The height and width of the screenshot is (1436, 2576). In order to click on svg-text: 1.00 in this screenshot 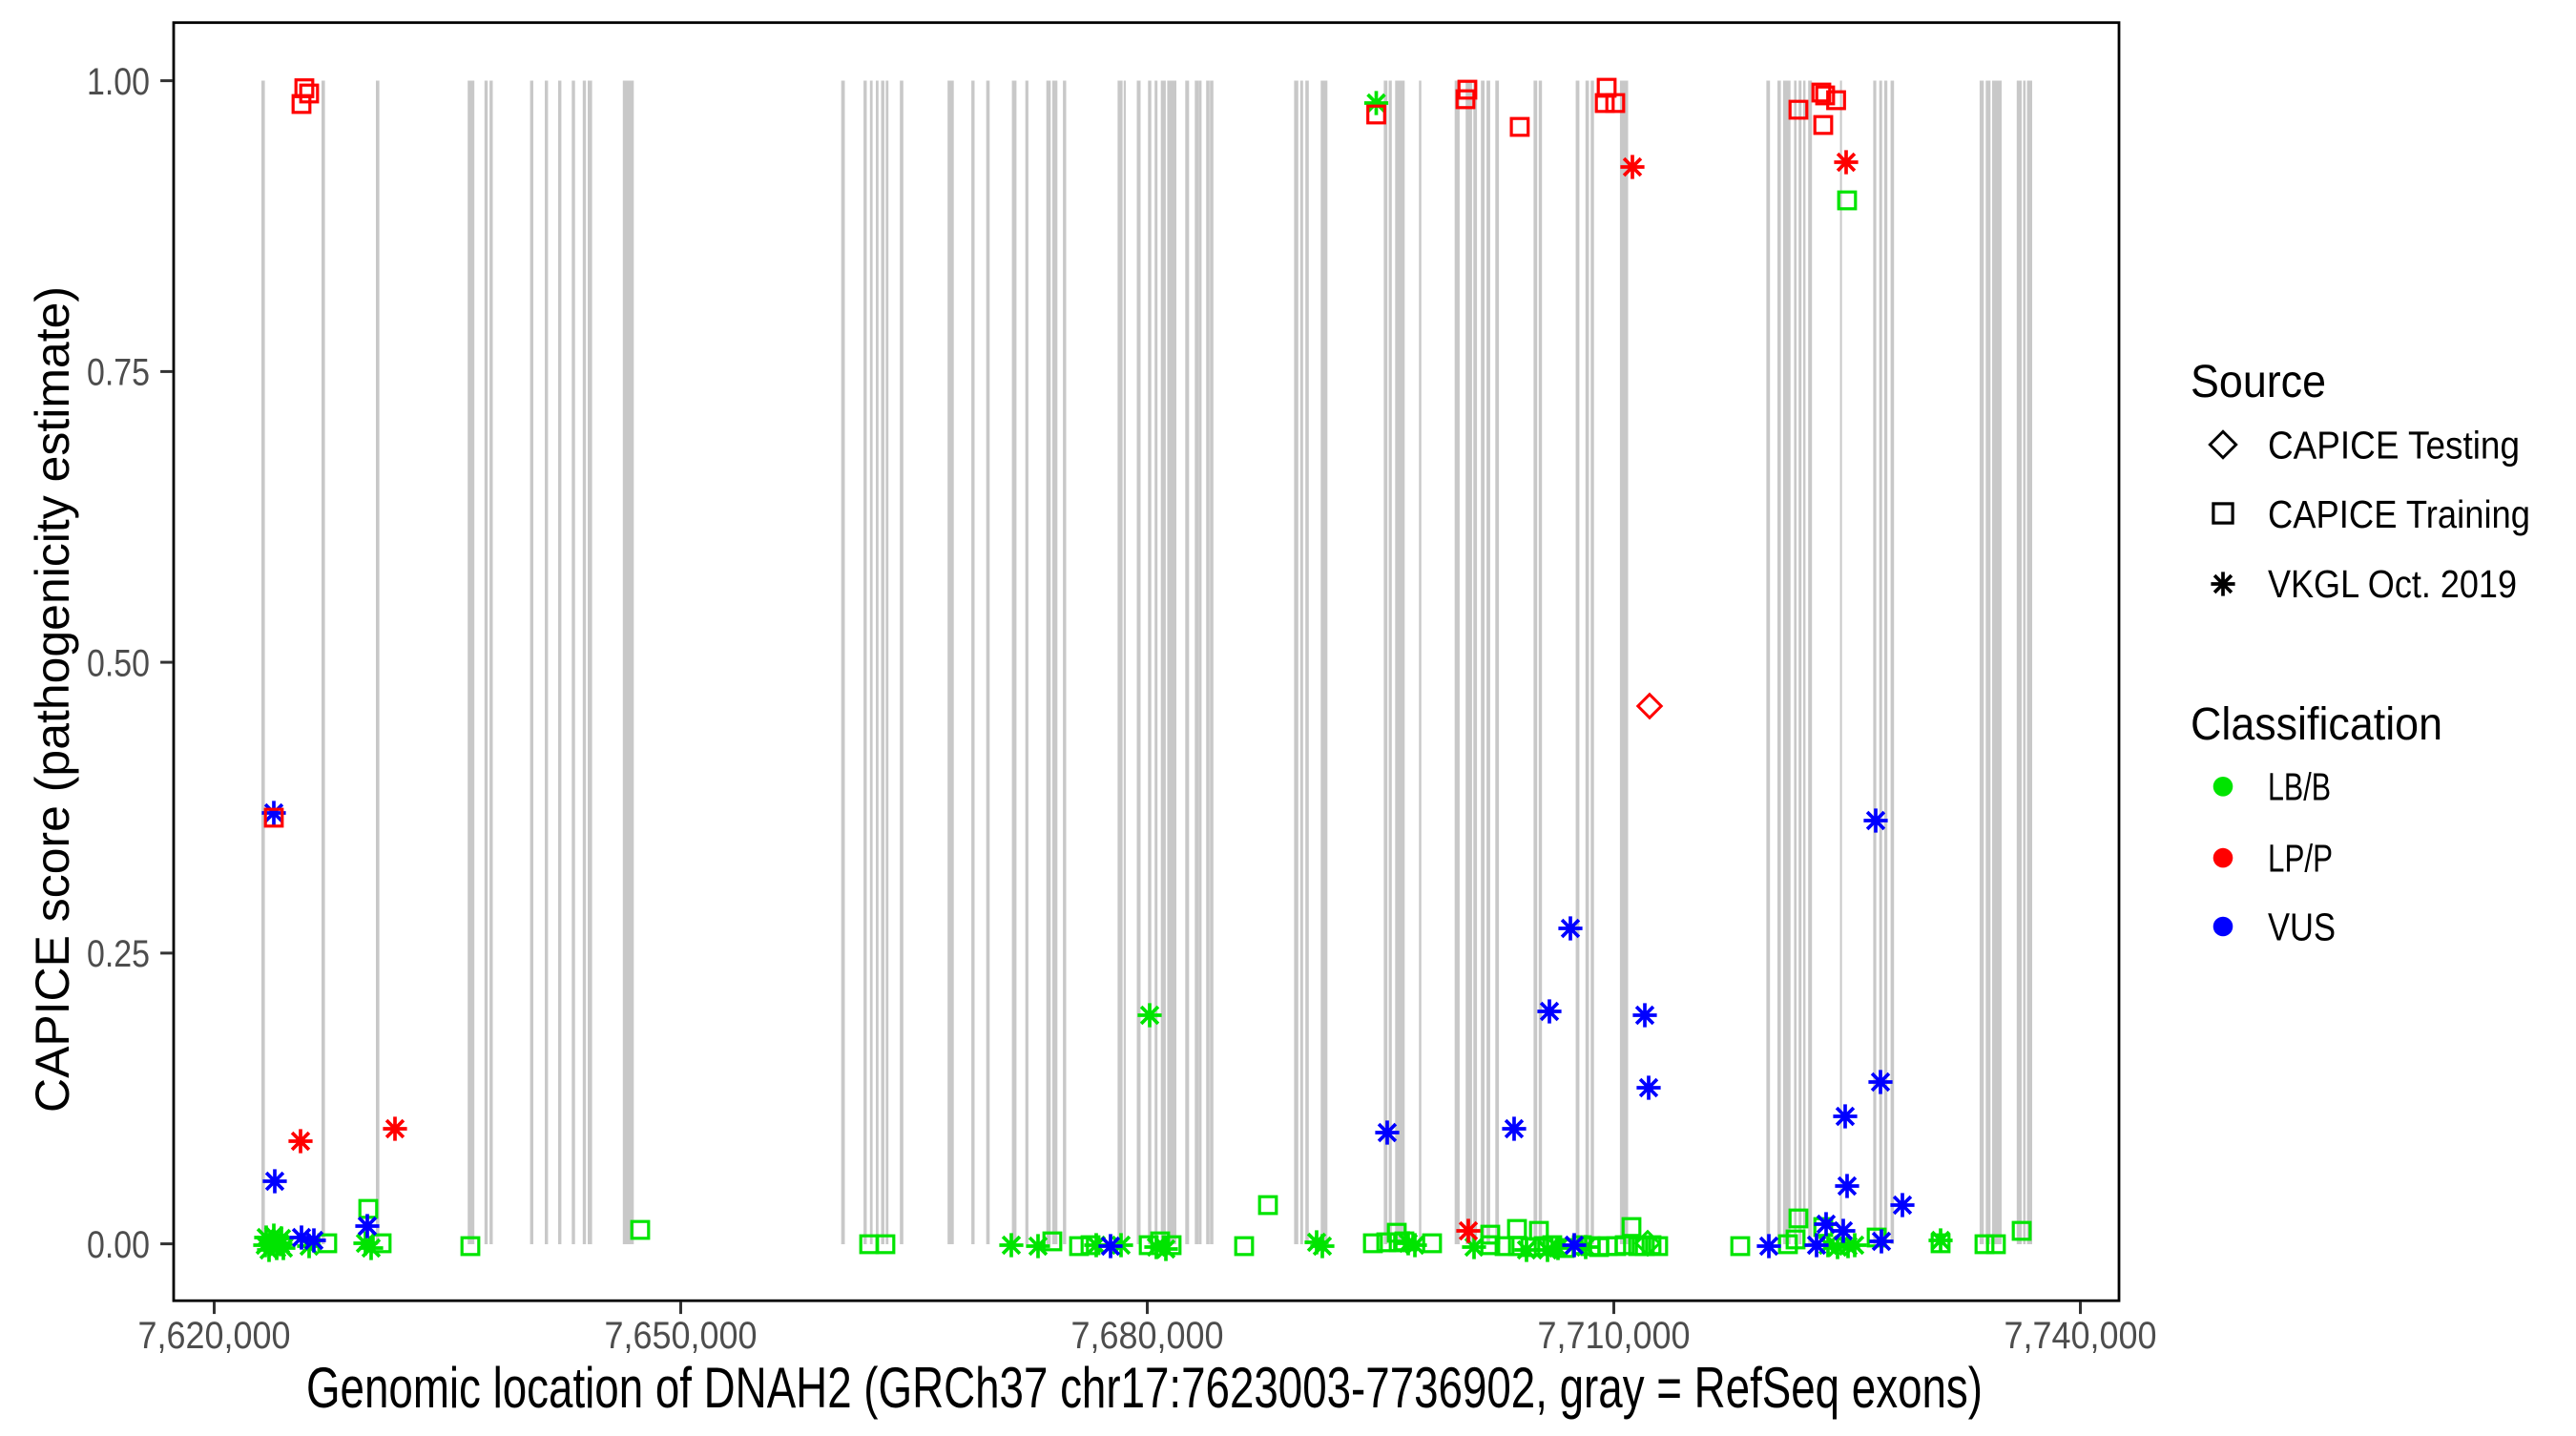, I will do `click(118, 82)`.